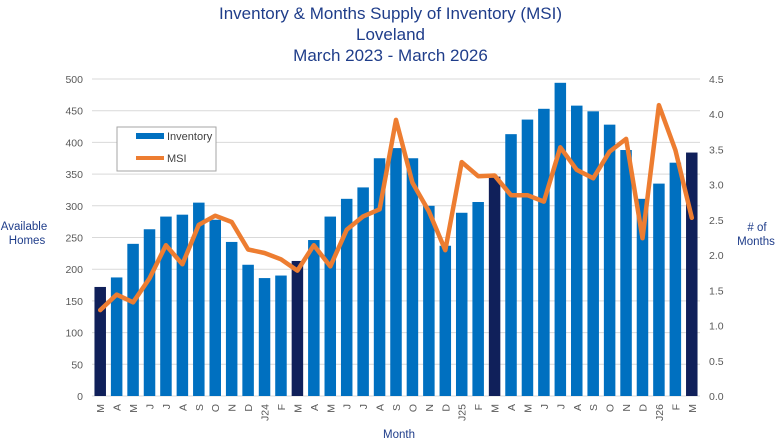 This screenshot has width=781, height=446. What do you see at coordinates (390, 55) in the screenshot?
I see `chart-subtitle-date-range: March 2023 - March 2026` at bounding box center [390, 55].